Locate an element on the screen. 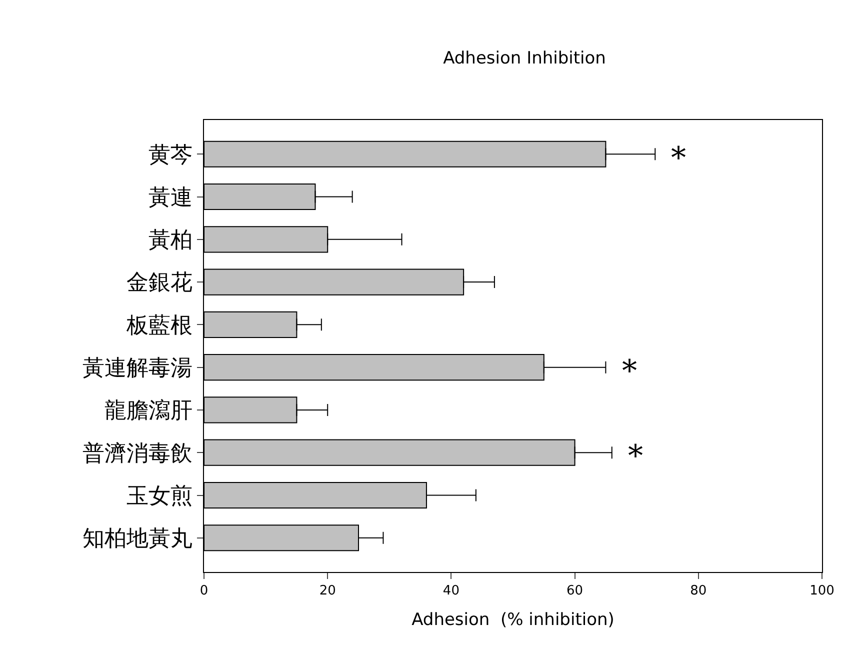  y-tick-label: 龍膽瀉肝 is located at coordinates (148, 411).